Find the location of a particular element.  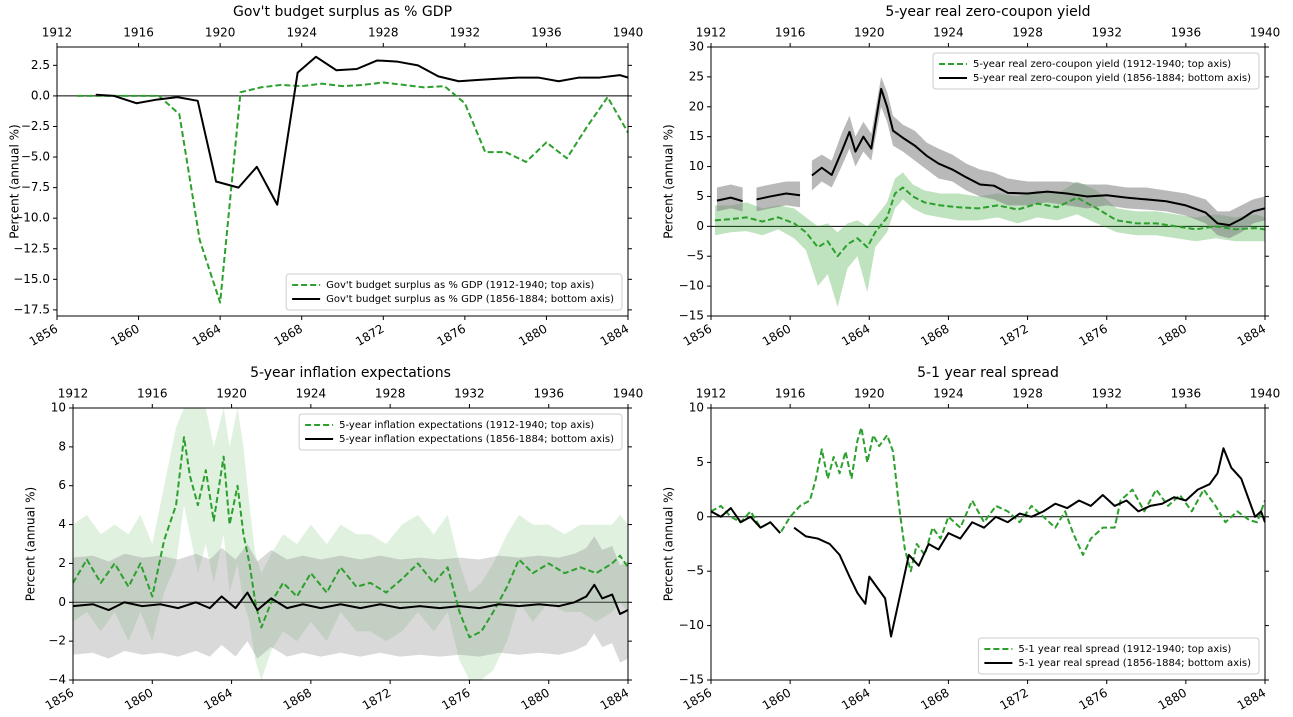

y-tick-label: 4 is located at coordinates (62, 524).